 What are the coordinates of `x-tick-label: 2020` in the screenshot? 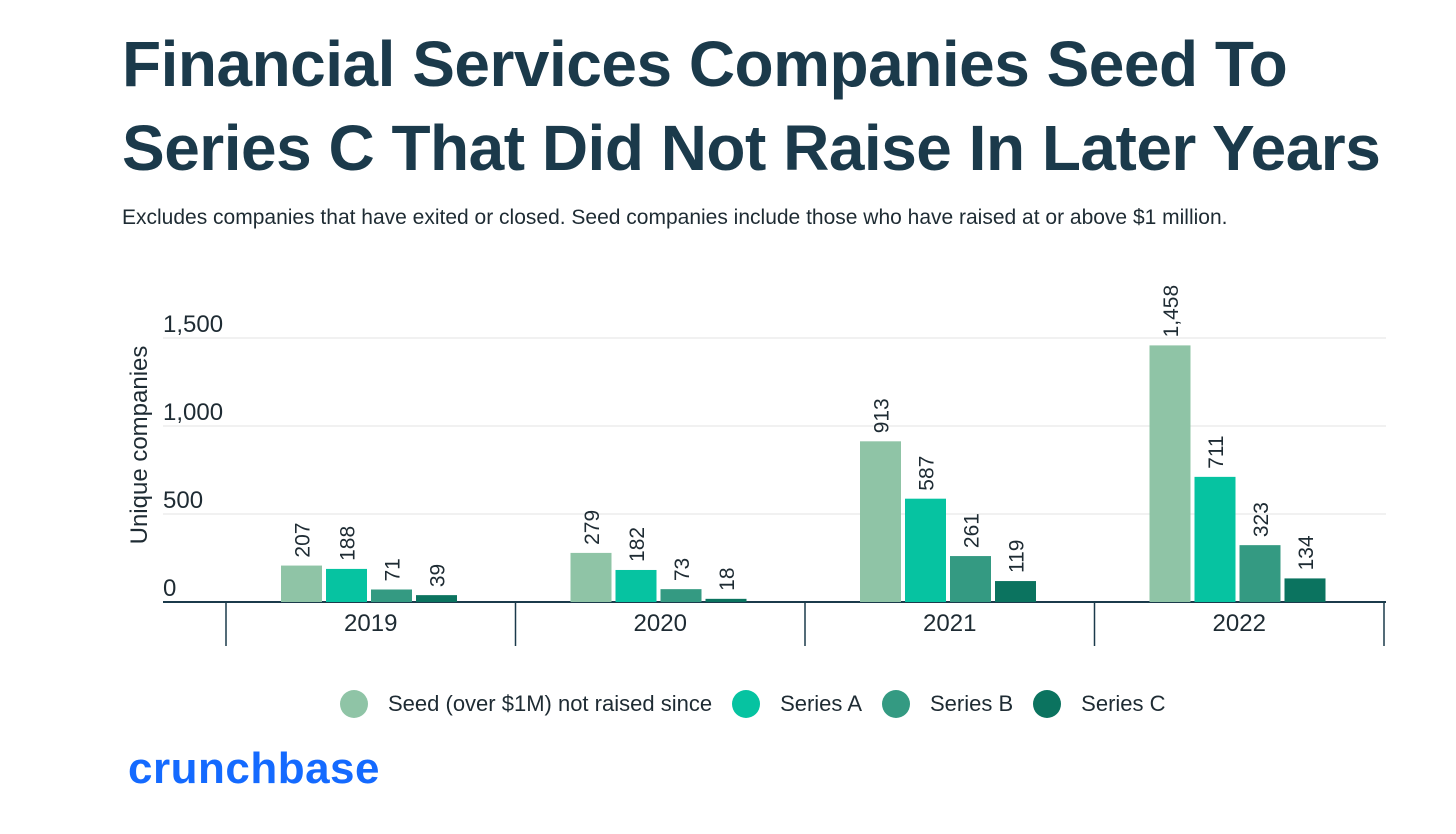 It's located at (660, 623).